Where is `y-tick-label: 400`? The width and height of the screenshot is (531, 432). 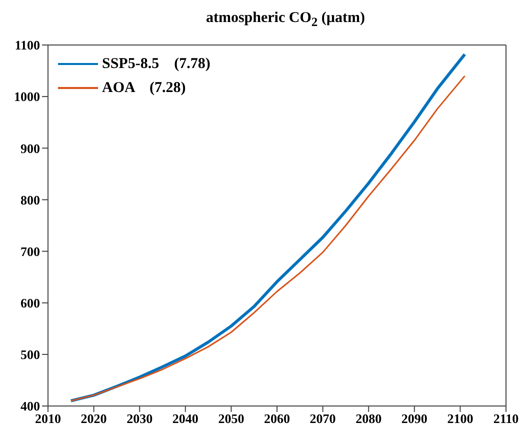
y-tick-label: 400 is located at coordinates (30, 406).